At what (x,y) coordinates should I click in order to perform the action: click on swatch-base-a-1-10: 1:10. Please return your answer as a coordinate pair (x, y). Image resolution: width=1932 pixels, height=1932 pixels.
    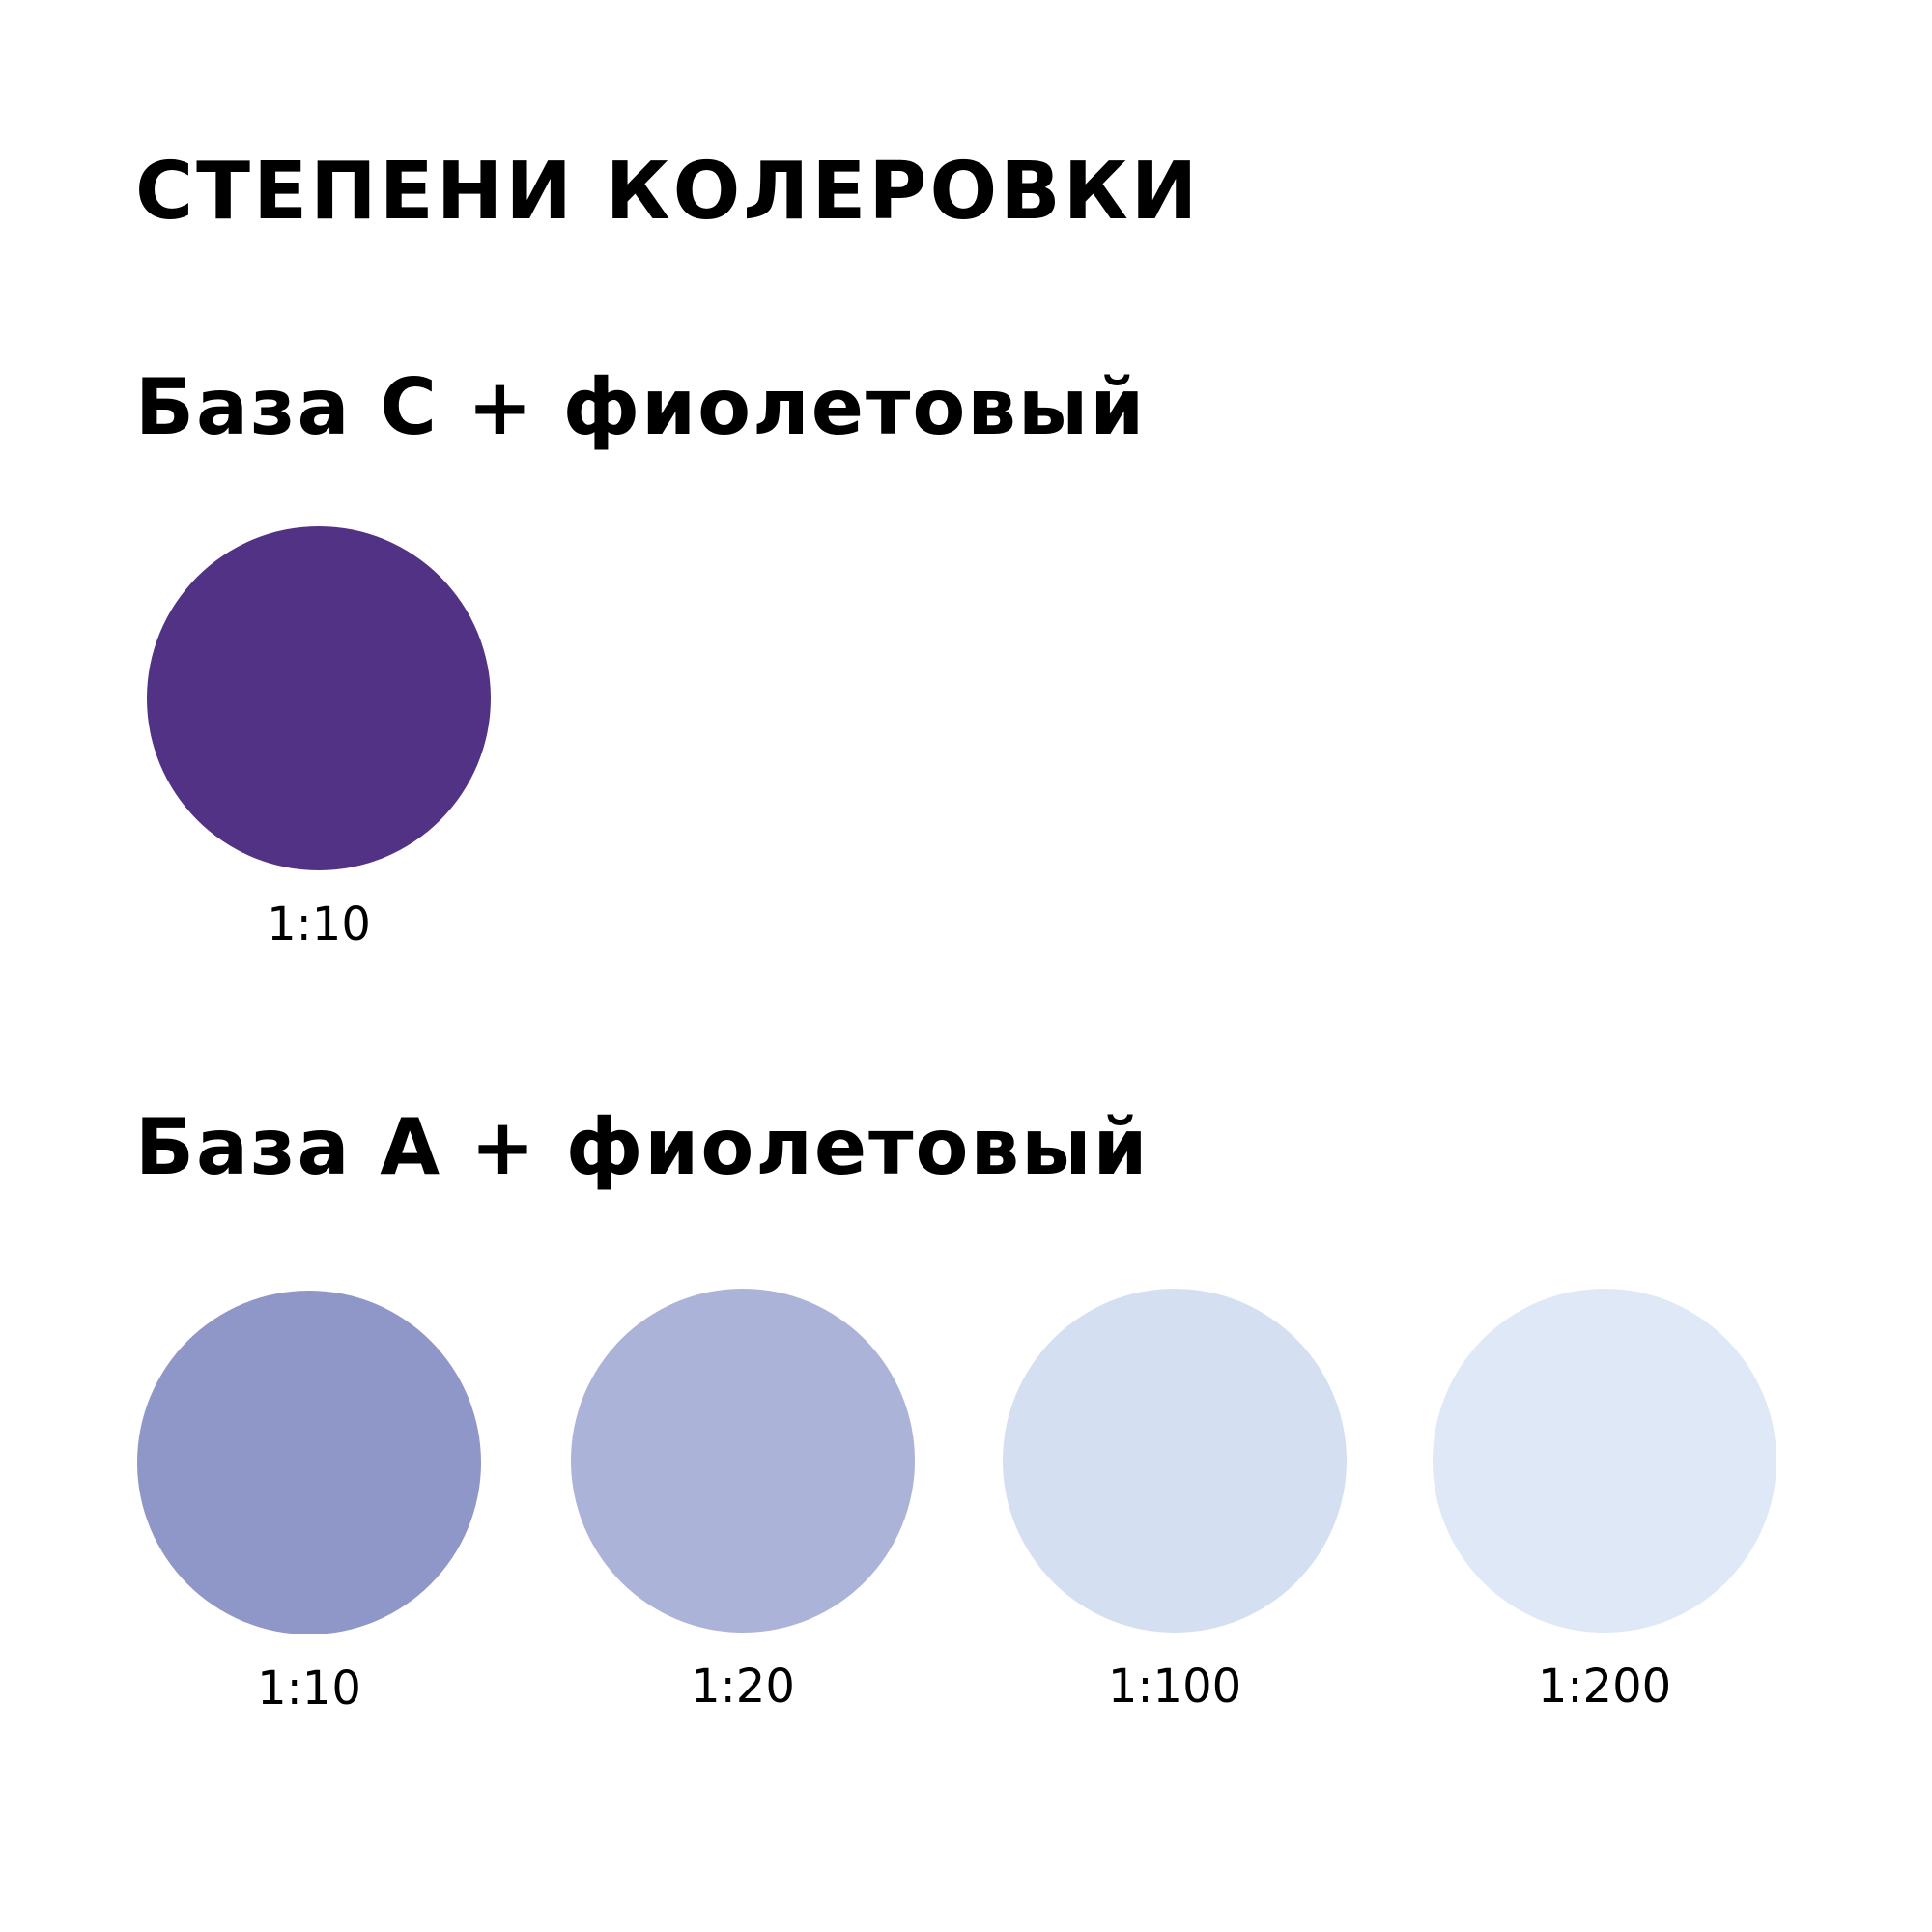
    Looking at the image, I should click on (309, 1501).